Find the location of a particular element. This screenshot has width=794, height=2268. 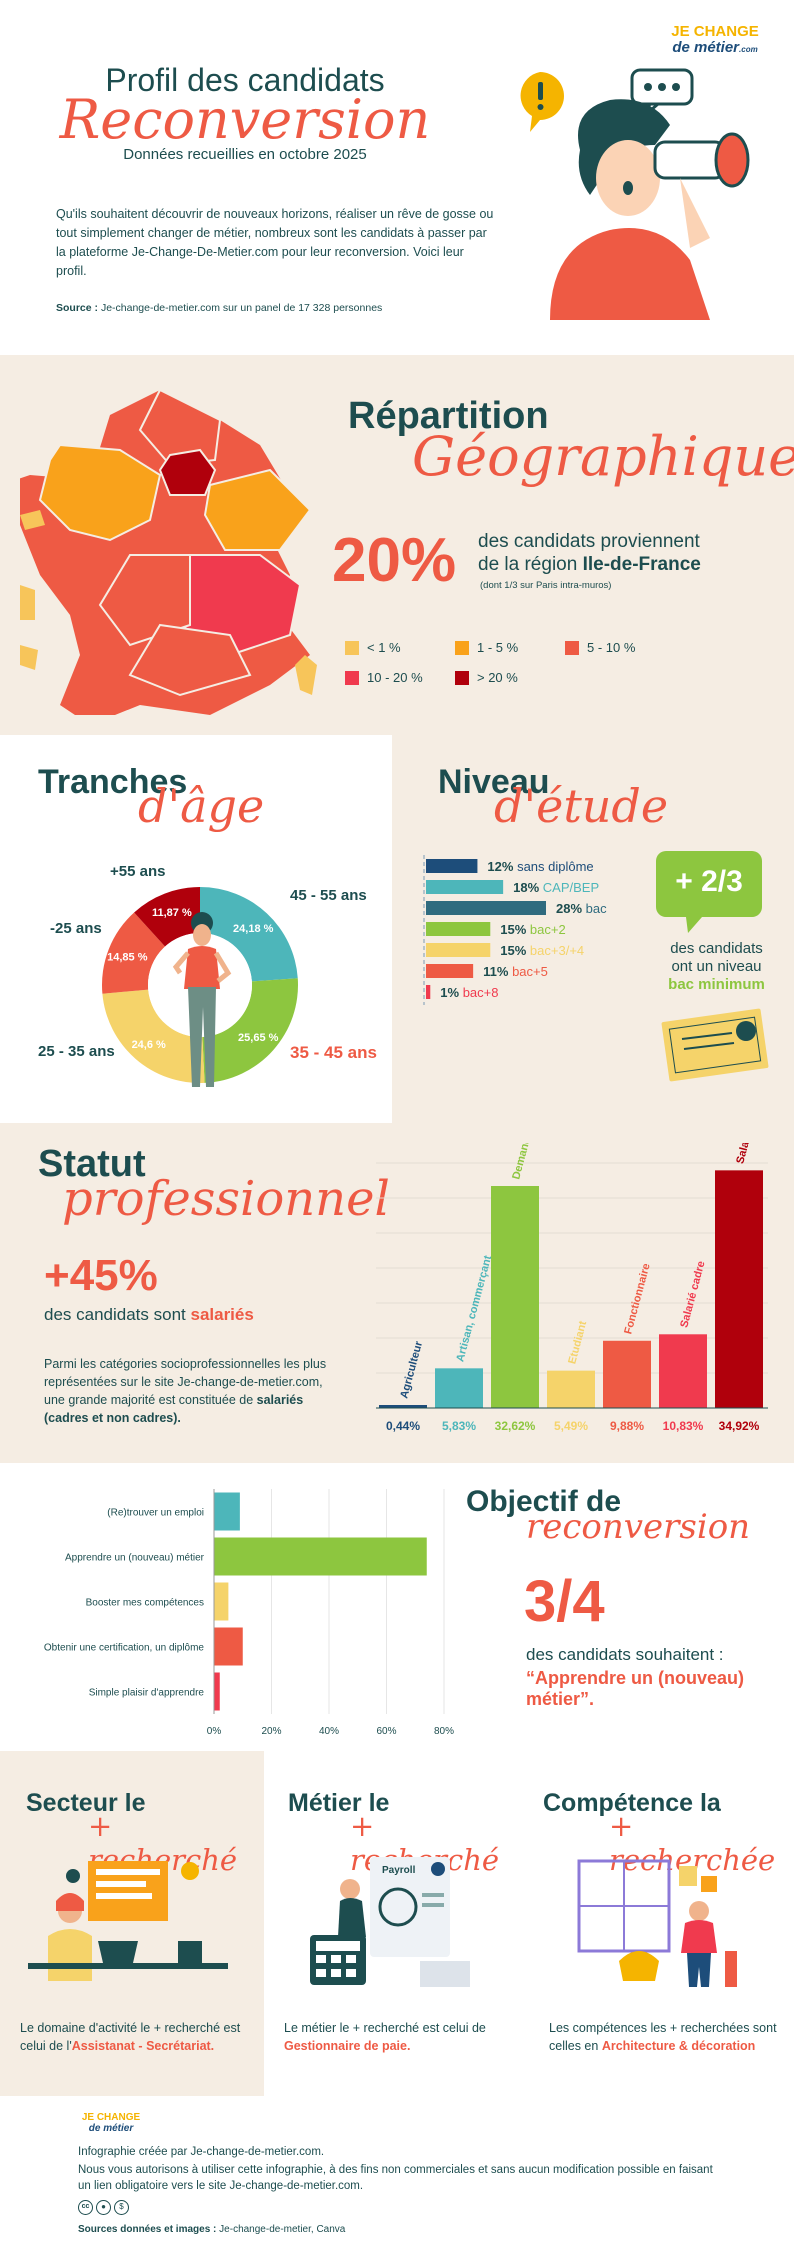

objectif-category-label: Obtenir une certification, un diplôme is located at coordinates (124, 1648).